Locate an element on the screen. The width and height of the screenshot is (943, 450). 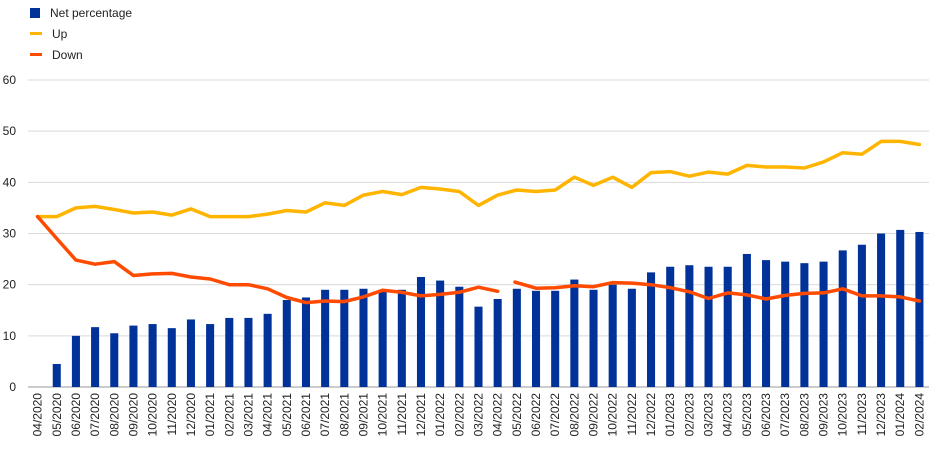
legend-label-net-percentage: Net percentage is located at coordinates (91, 12).